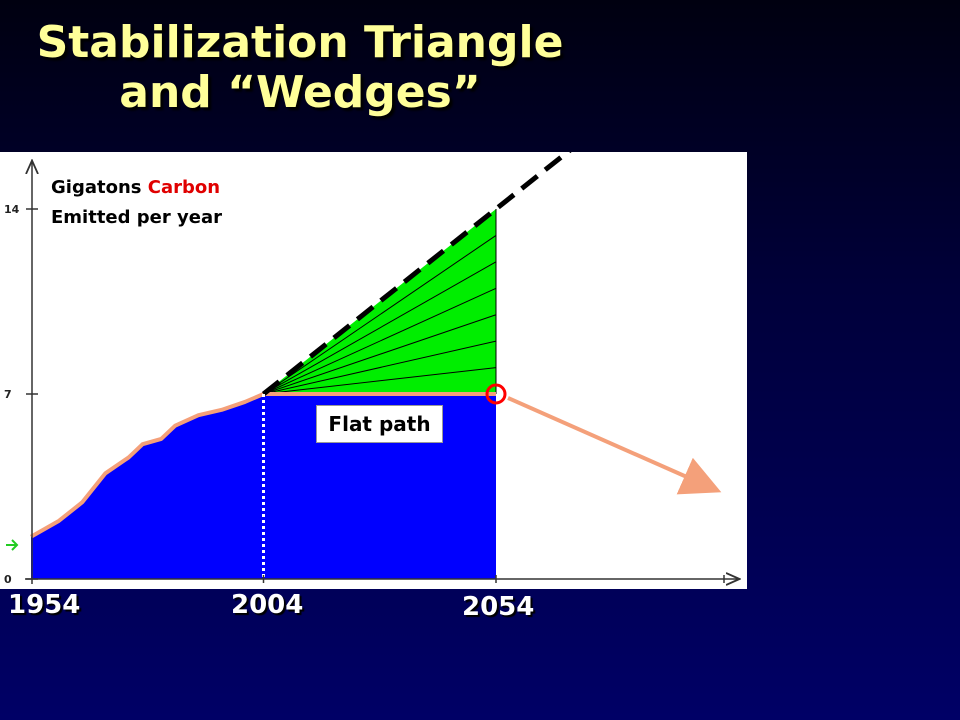 The image size is (960, 720). What do you see at coordinates (379, 424) in the screenshot?
I see `flat-path-label: Flat path` at bounding box center [379, 424].